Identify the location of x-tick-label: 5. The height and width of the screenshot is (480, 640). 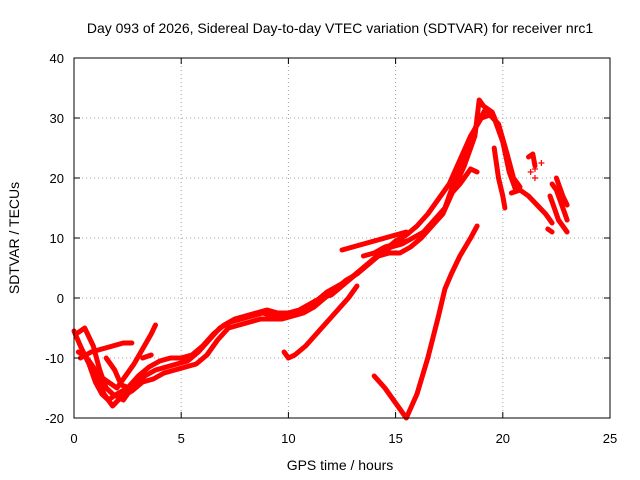
(181, 438).